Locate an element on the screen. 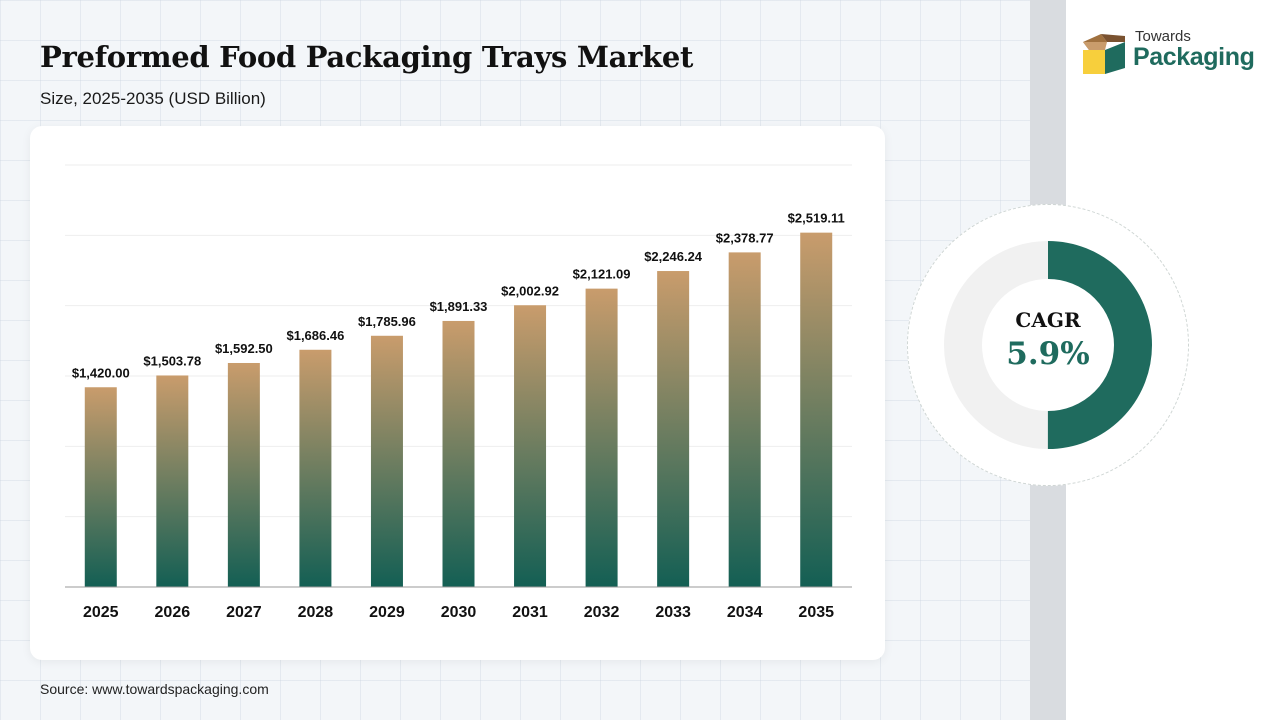 The width and height of the screenshot is (1280, 720). x-tick-2034: 2034 is located at coordinates (745, 612).